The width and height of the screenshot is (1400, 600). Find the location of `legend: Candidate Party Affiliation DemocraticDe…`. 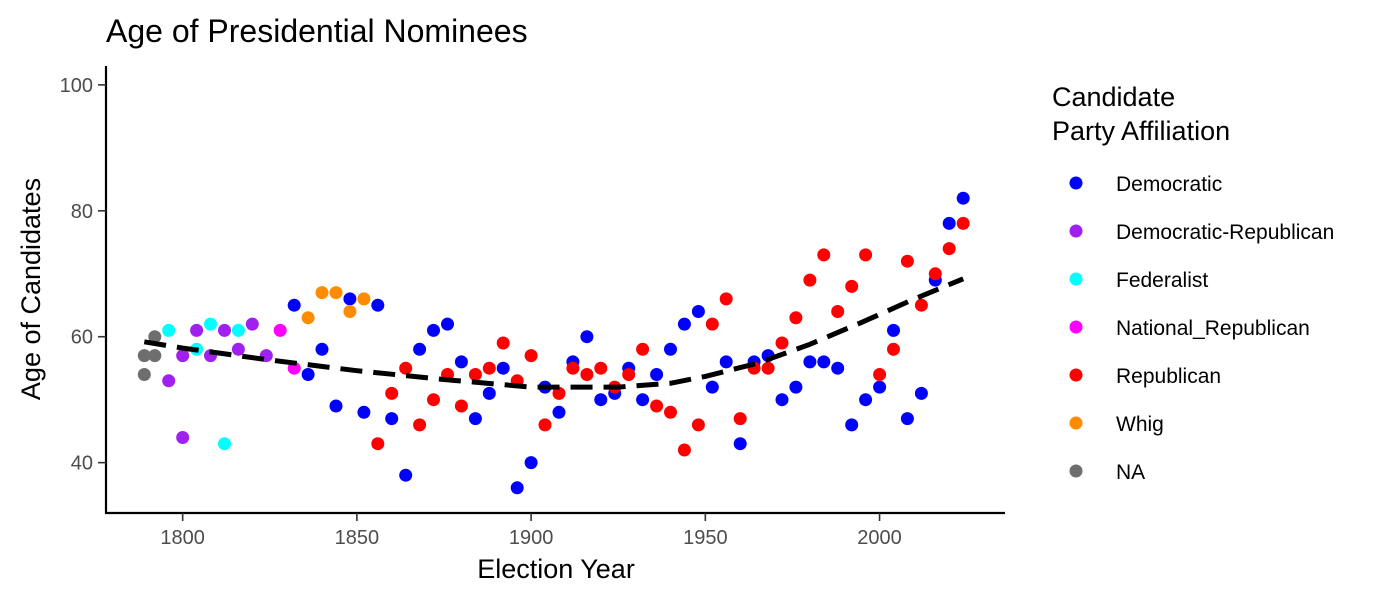

legend: Candidate Party Affiliation DemocraticDe… is located at coordinates (1193, 283).